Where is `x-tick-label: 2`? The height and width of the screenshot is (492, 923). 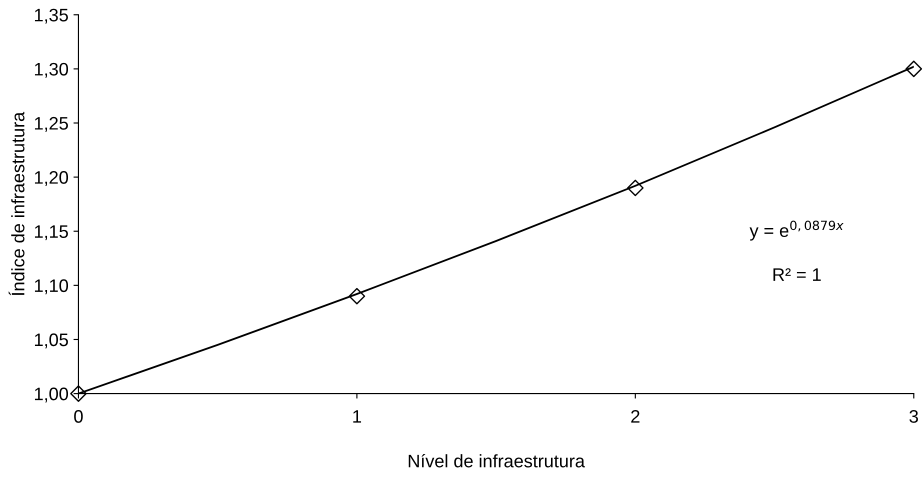 x-tick-label: 2 is located at coordinates (635, 416).